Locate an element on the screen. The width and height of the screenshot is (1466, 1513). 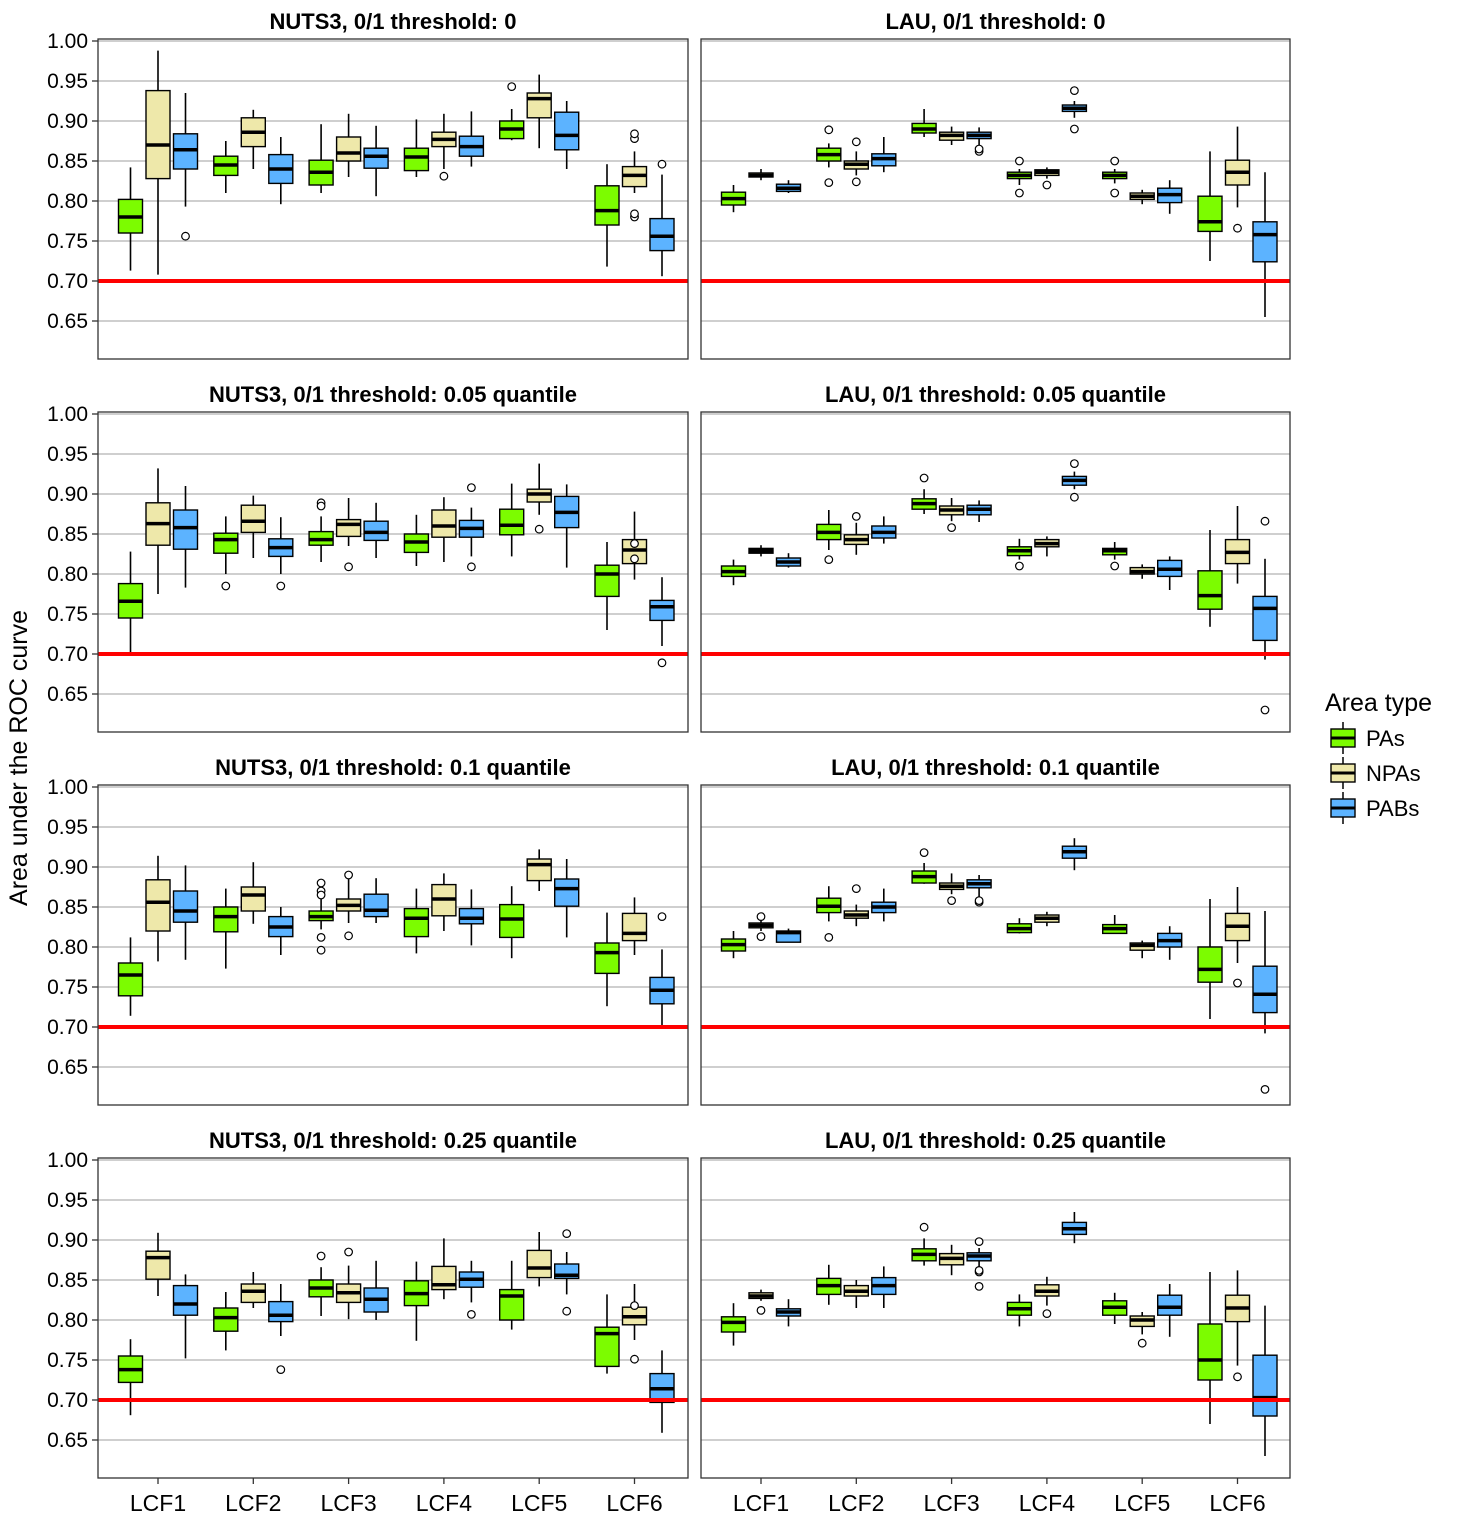
legend-item-pas: PAs is located at coordinates (1367, 738).